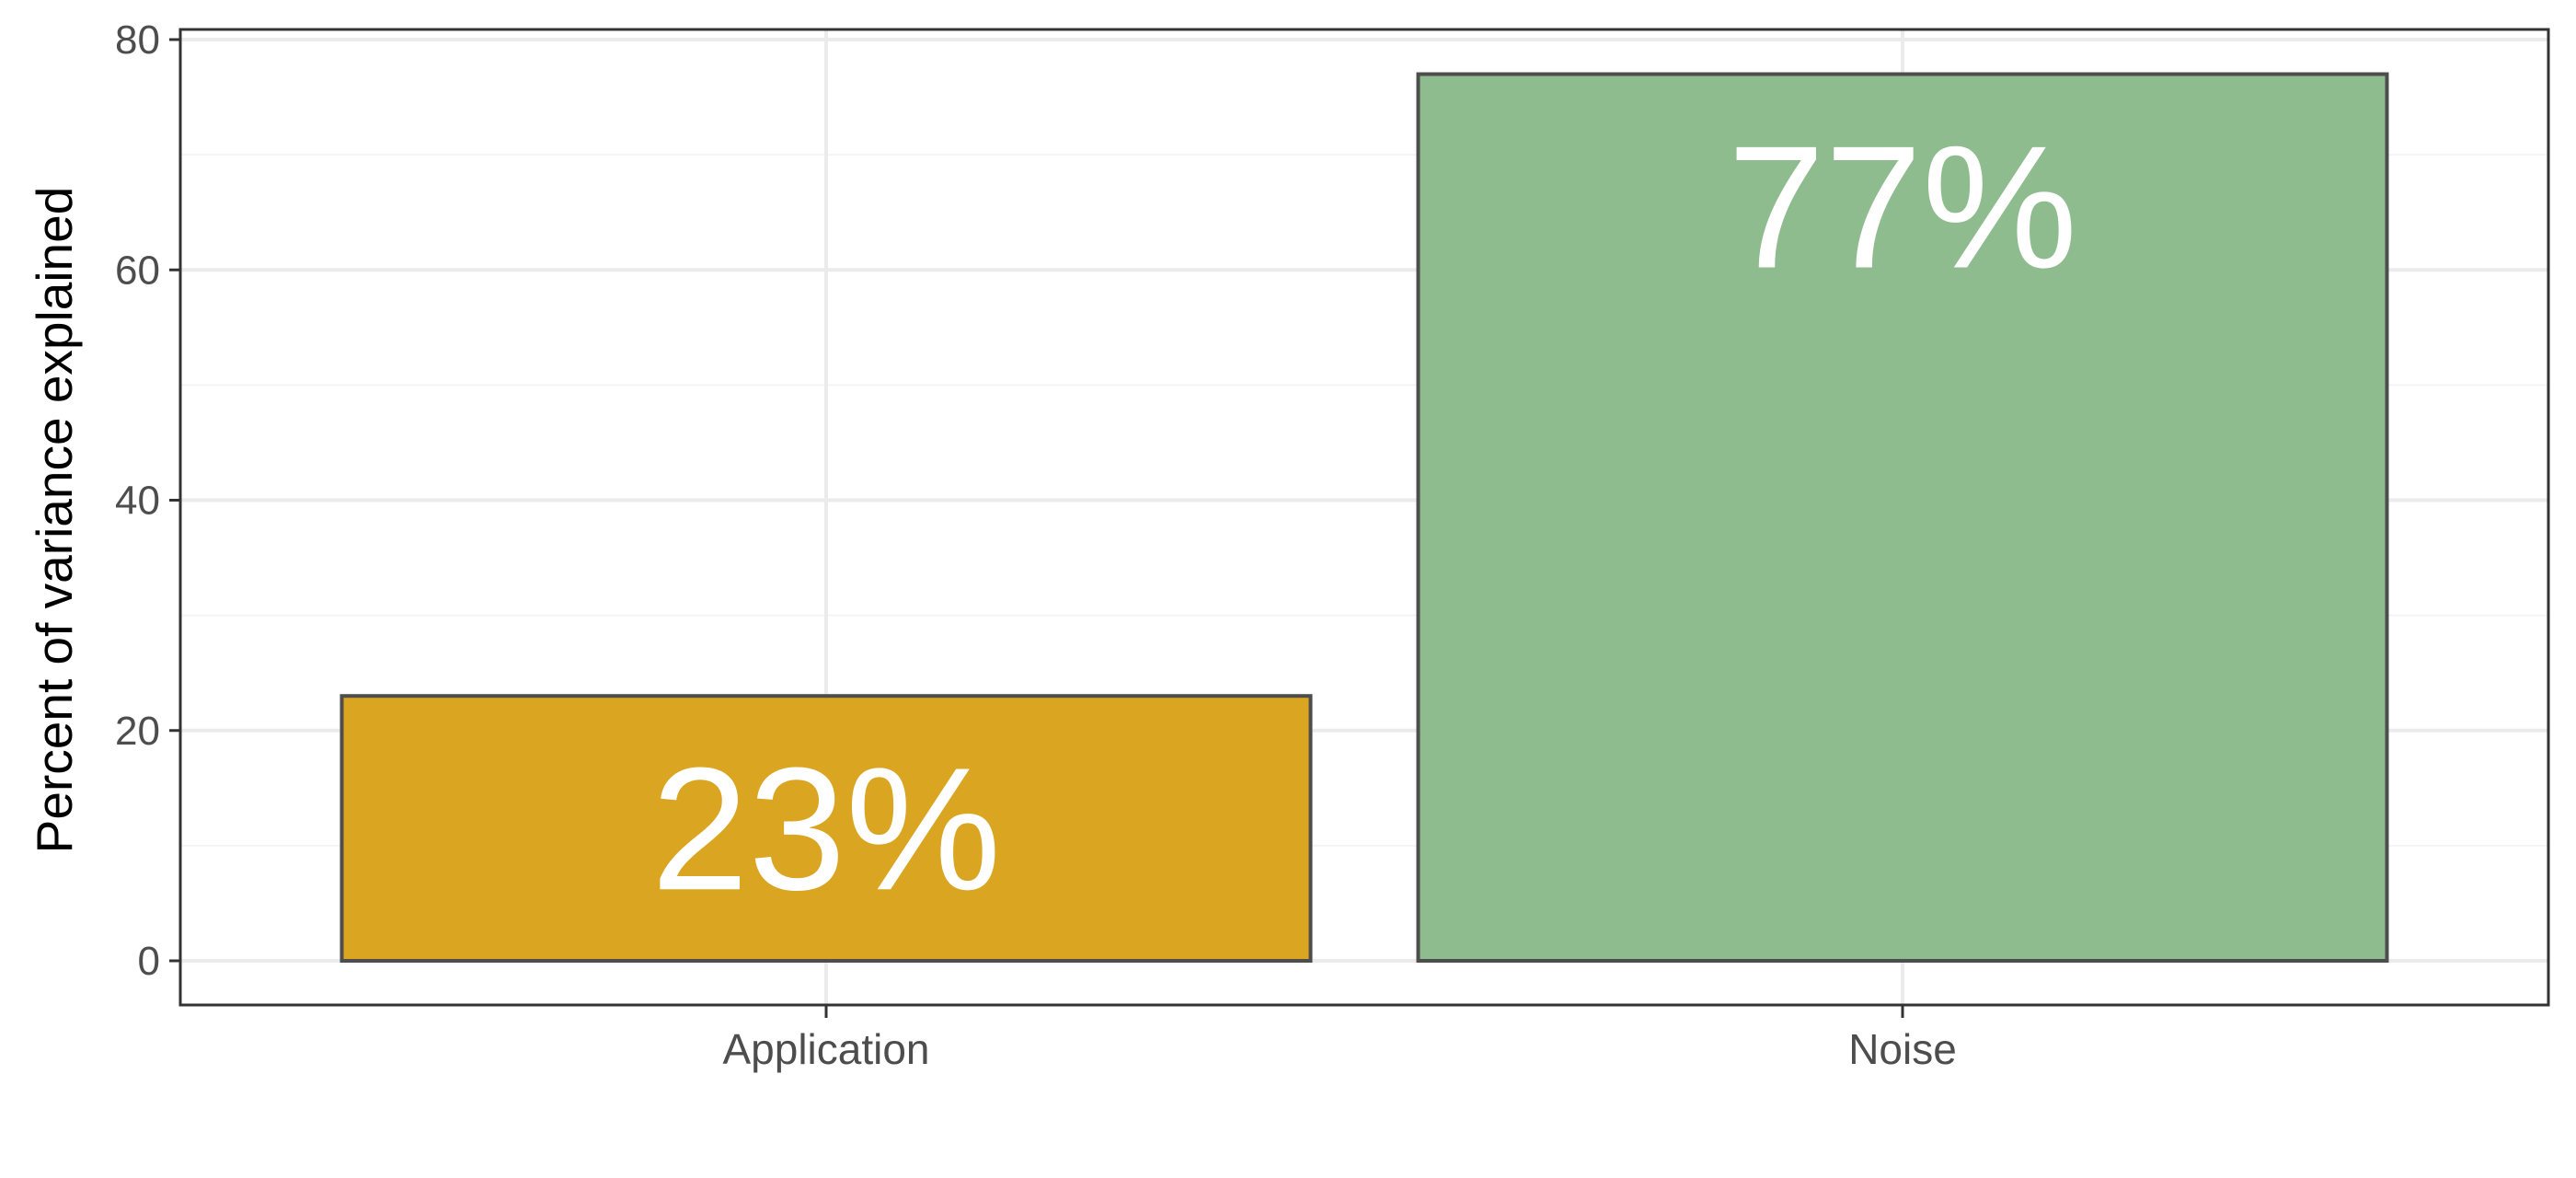 This screenshot has height=1178, width=2576. I want to click on bar-application, so click(826, 829).